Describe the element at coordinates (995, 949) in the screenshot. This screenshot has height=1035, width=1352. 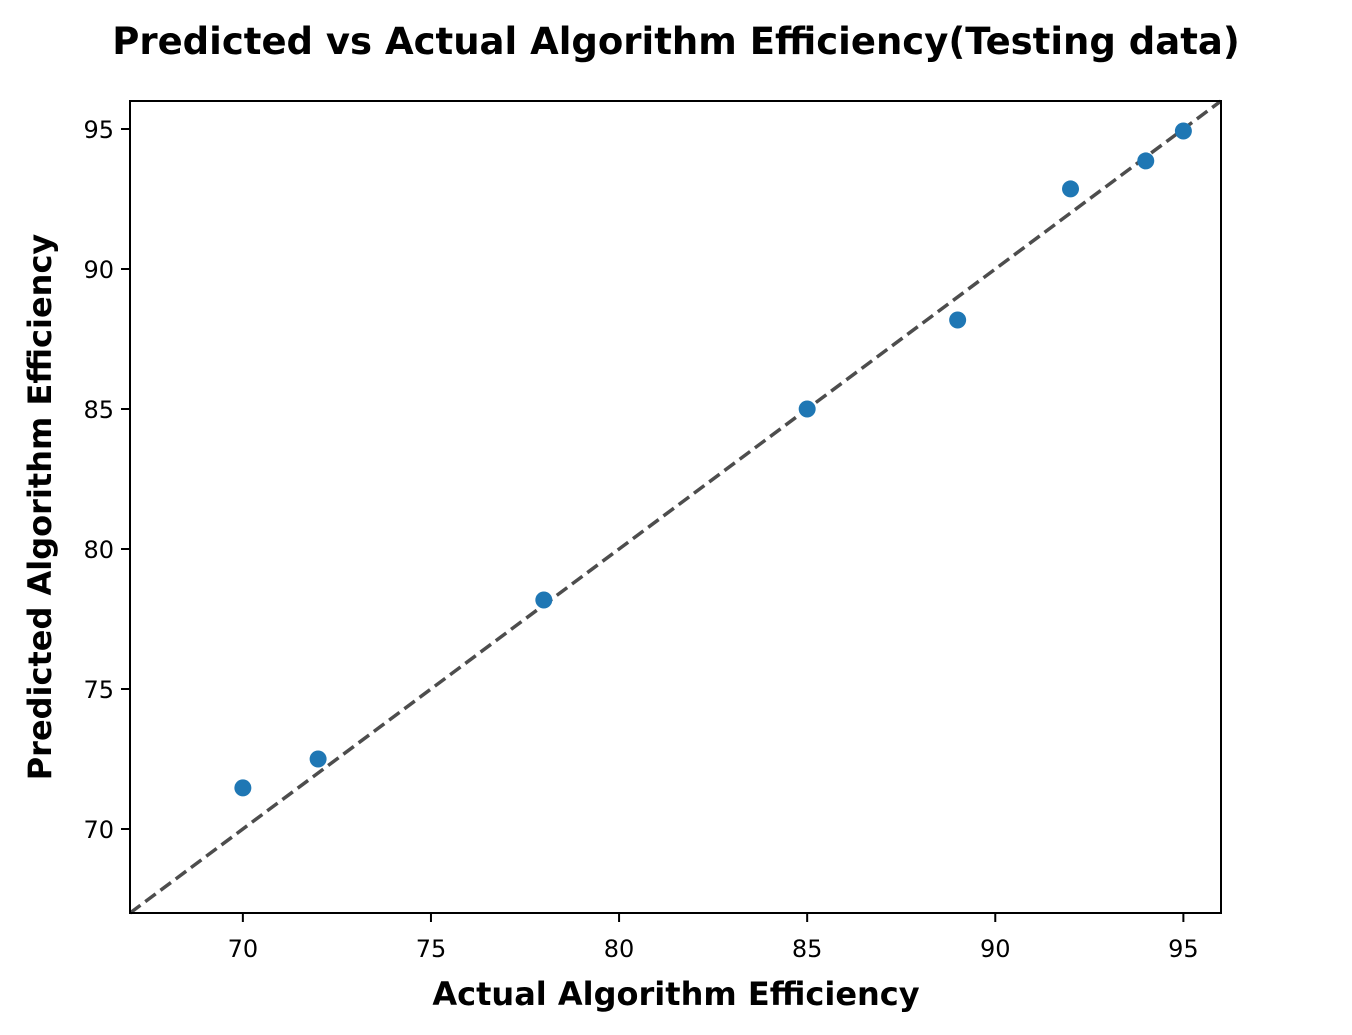
I see `x-tick-label: 90` at that location.